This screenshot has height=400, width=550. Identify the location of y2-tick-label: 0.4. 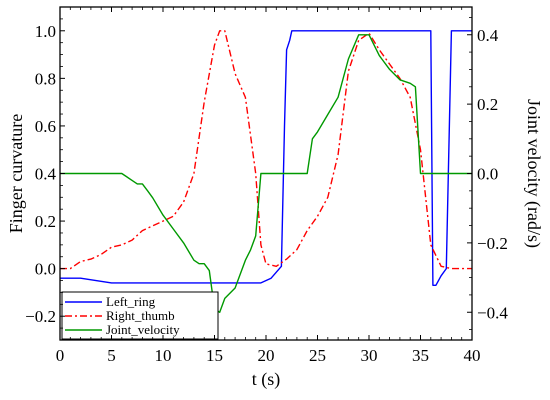
(488, 35).